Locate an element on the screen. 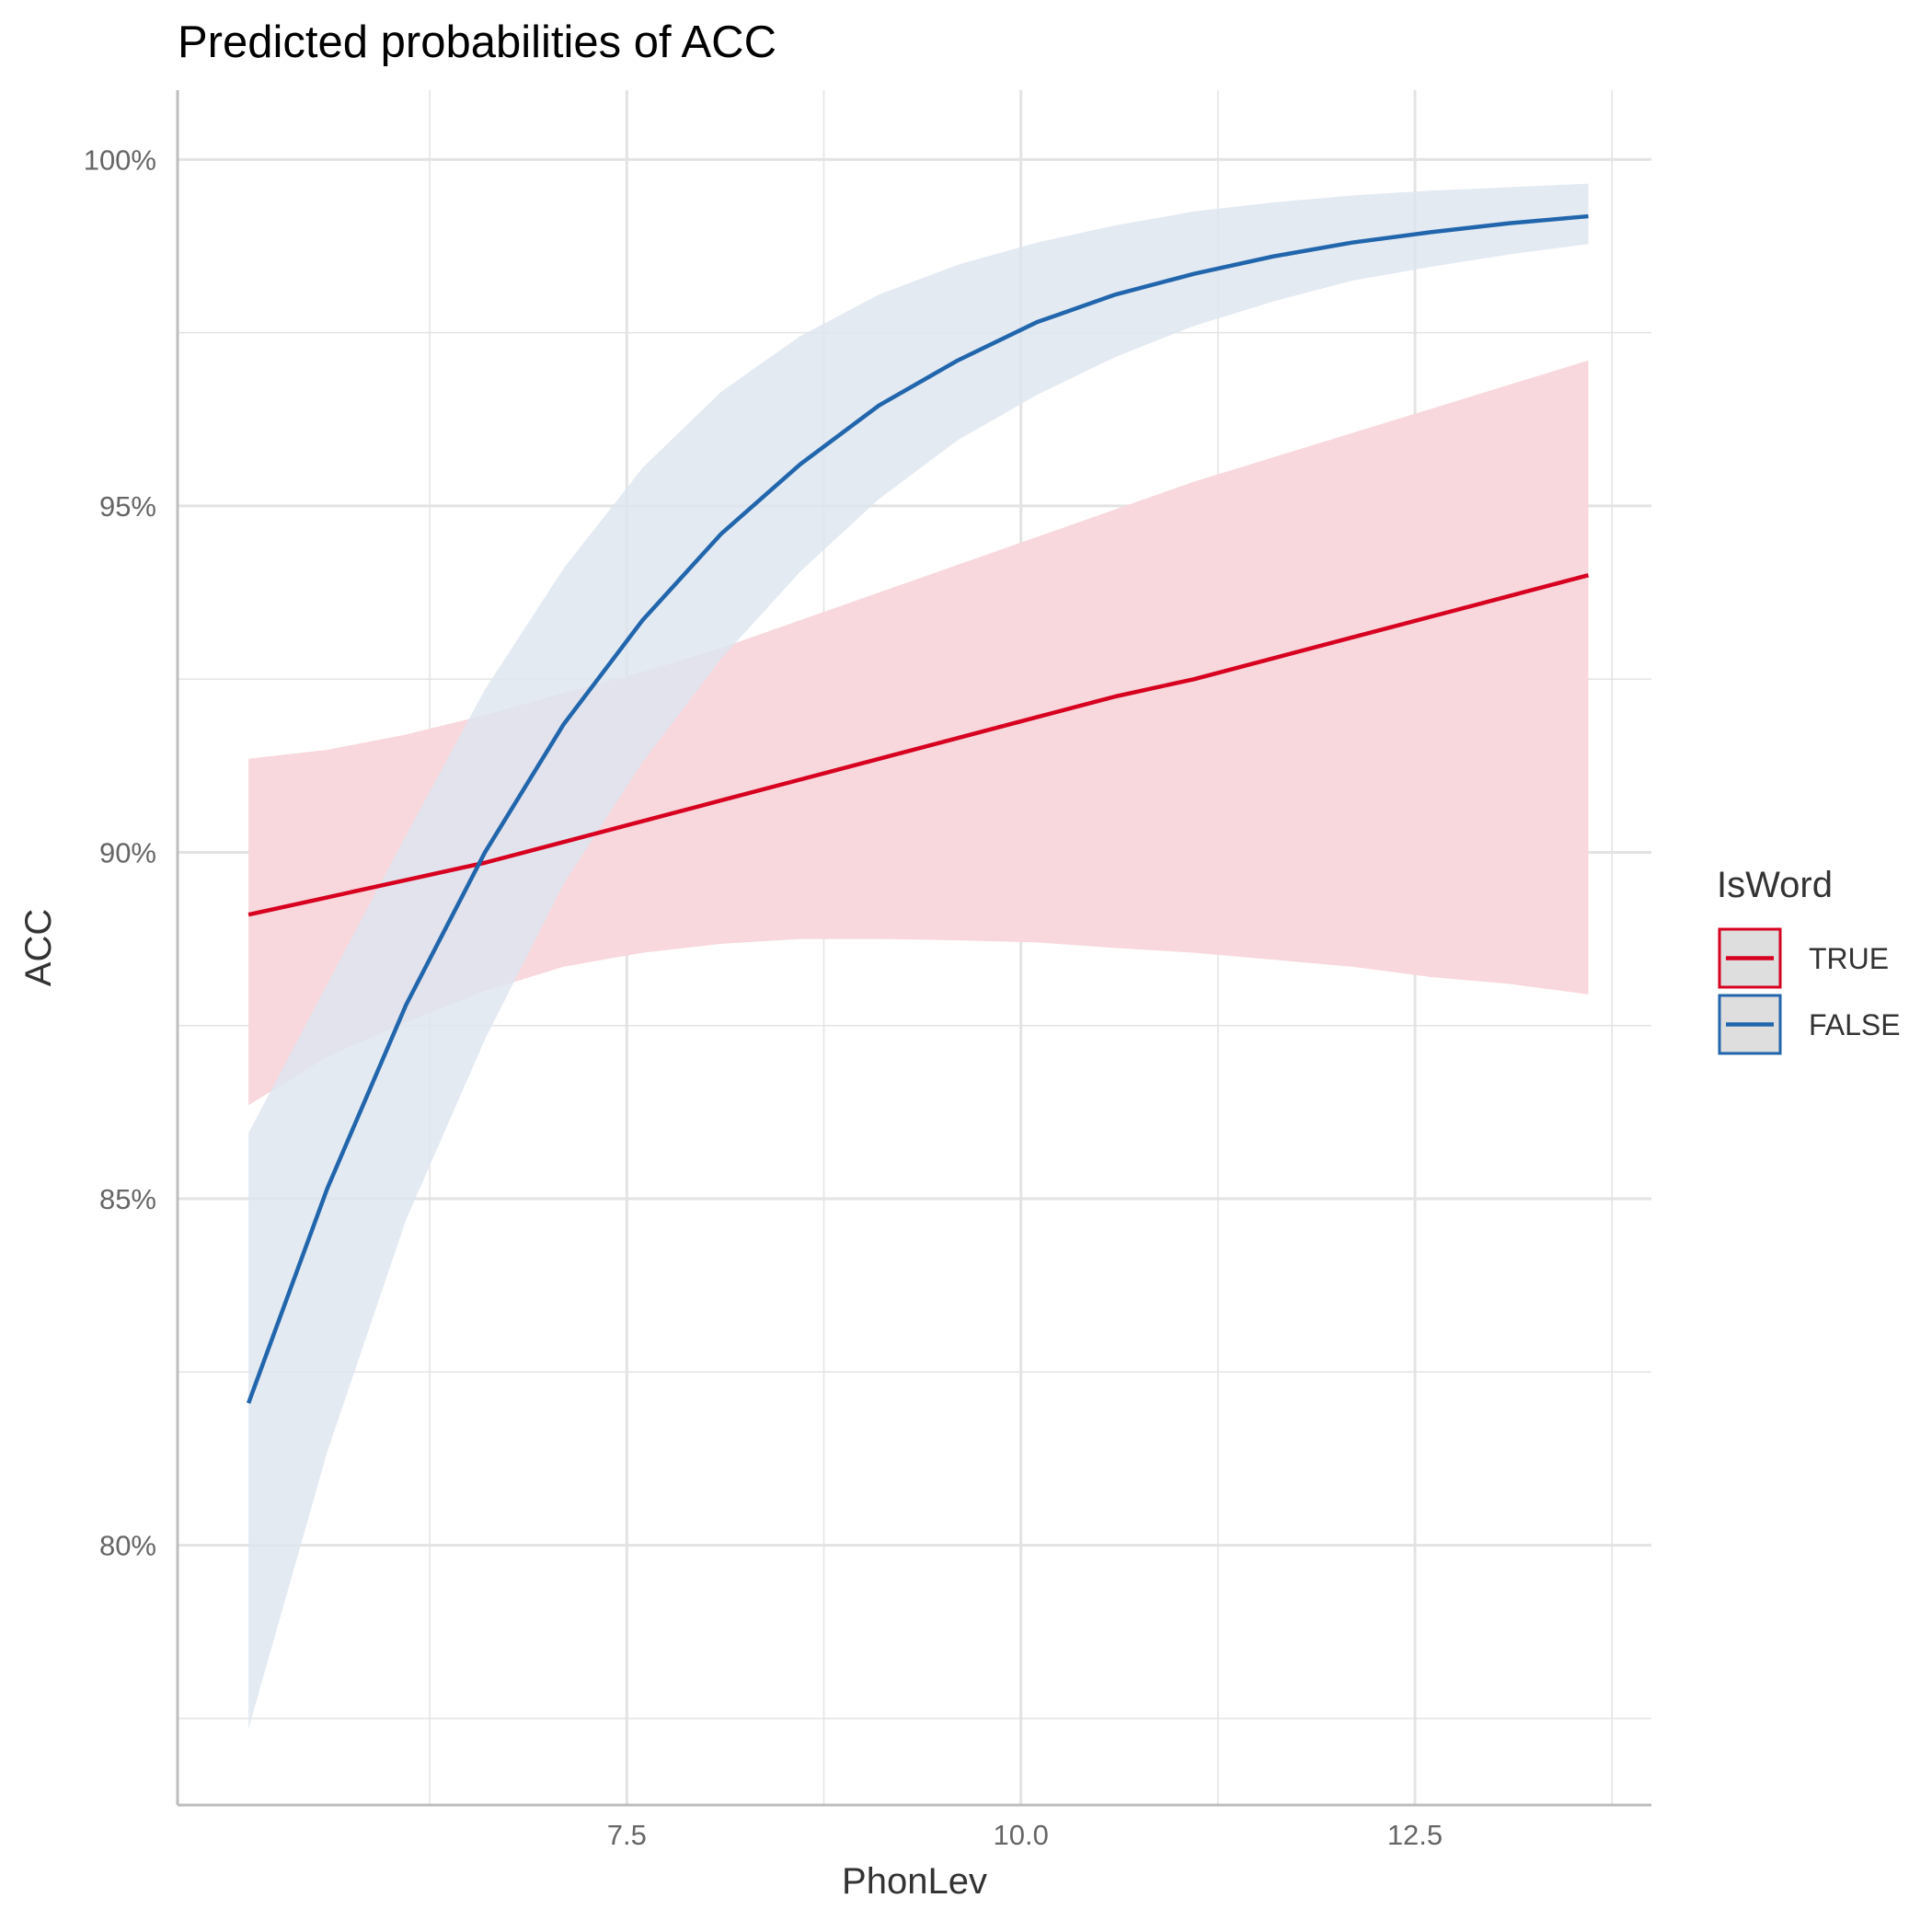 The height and width of the screenshot is (1932, 1932). y-tick-label: 85% is located at coordinates (127, 1199).